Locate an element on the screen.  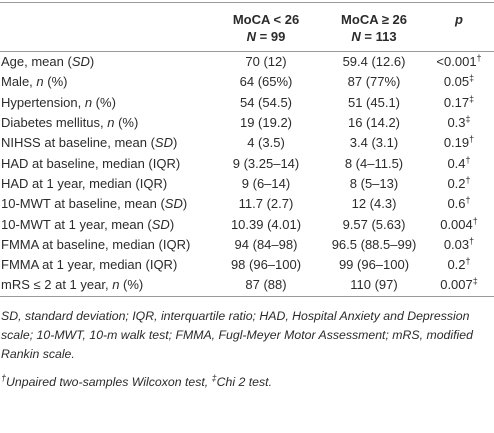
value-cell: 9 (6–14) is located at coordinates (266, 183).